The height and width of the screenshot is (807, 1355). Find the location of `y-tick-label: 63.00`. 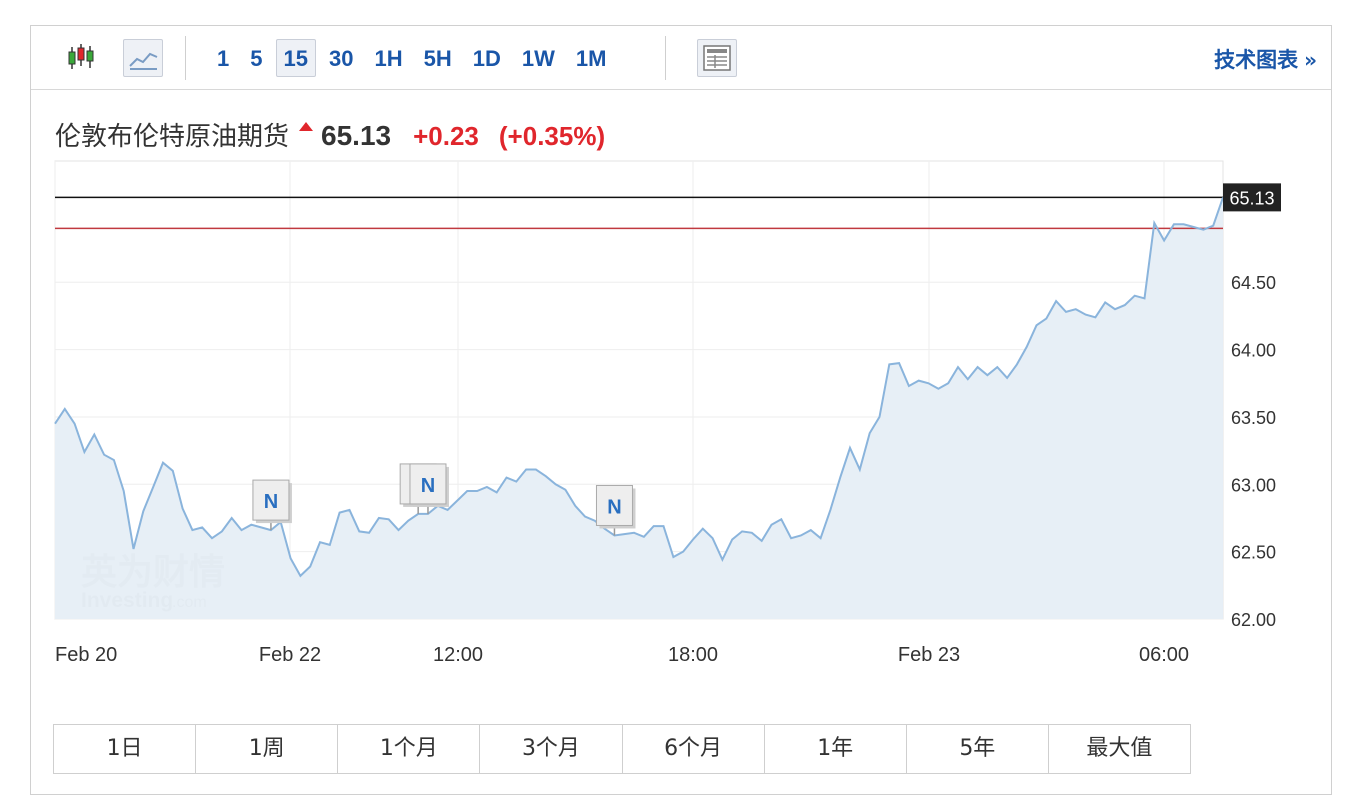

y-tick-label: 63.00 is located at coordinates (1253, 485).